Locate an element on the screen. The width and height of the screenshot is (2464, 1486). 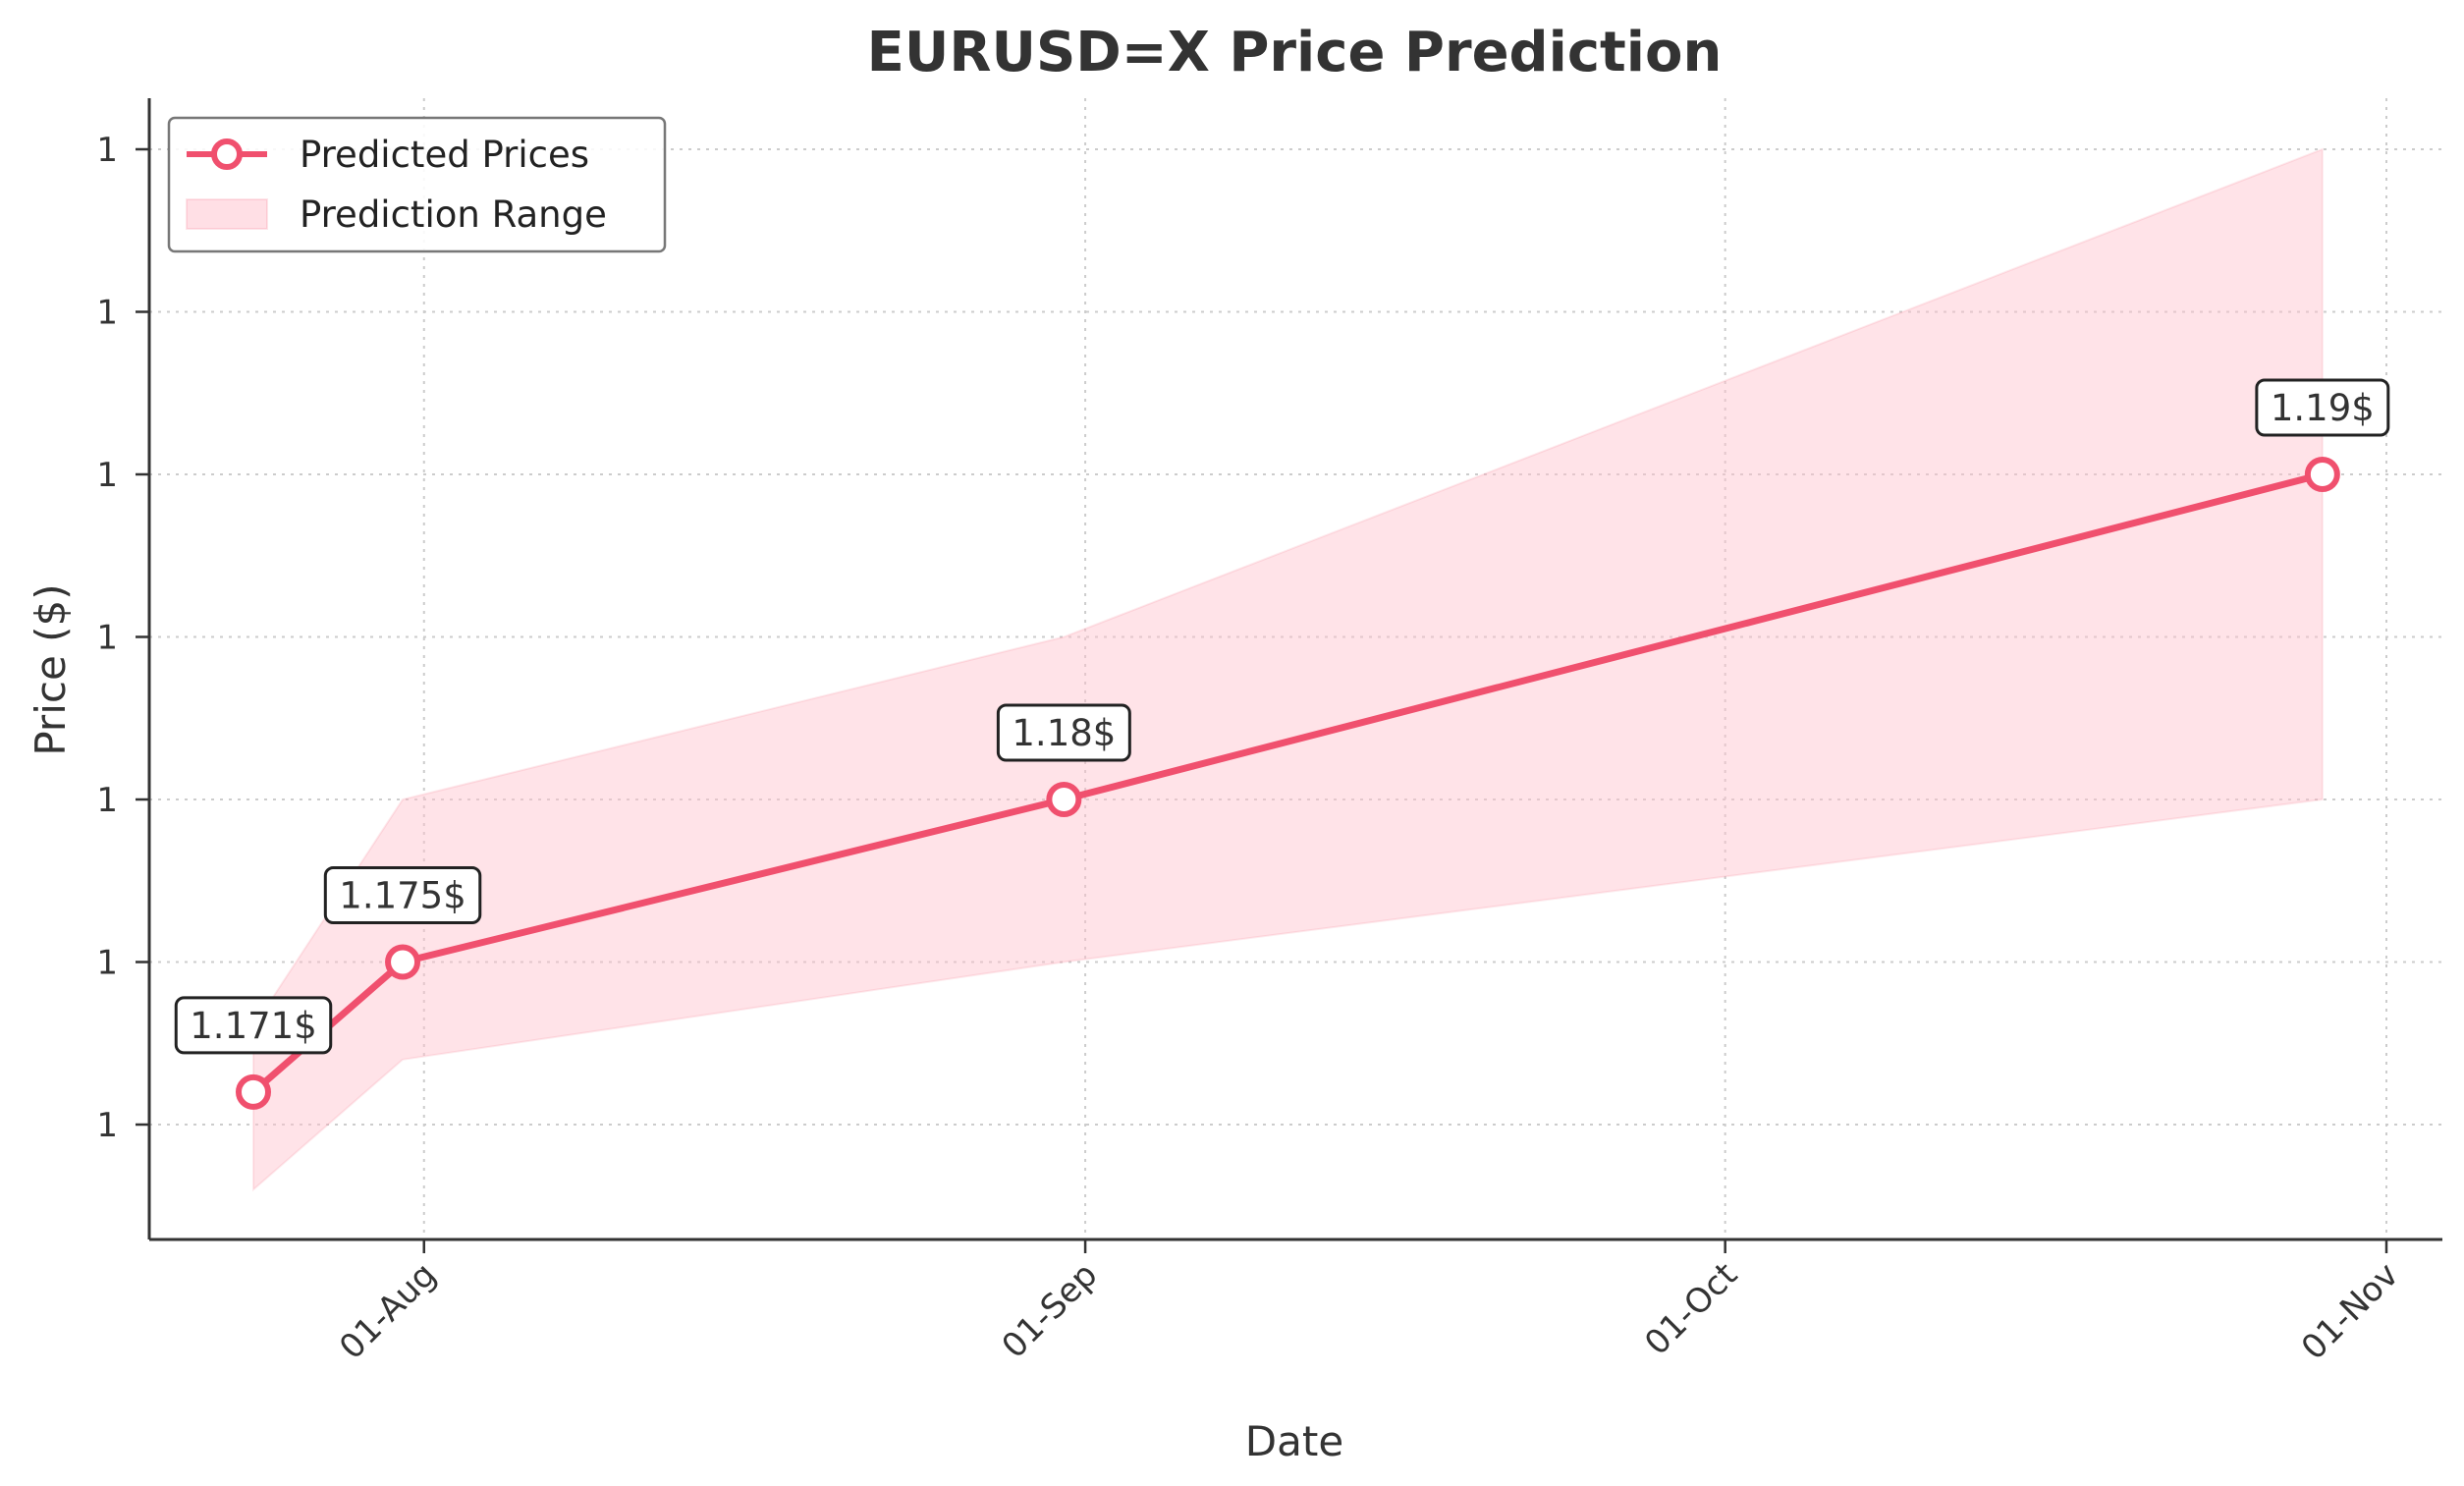
x-tick-label: 01-Aug is located at coordinates (388, 1311).